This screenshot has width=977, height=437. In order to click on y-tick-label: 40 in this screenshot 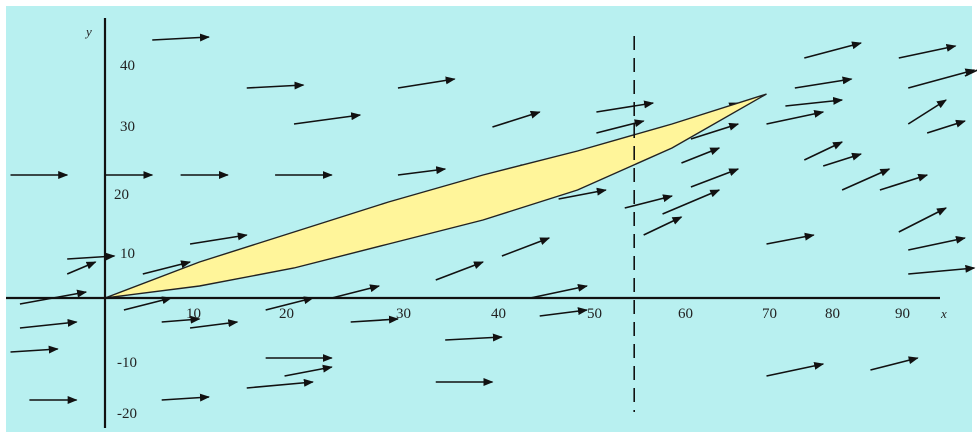, I will do `click(127, 66)`.